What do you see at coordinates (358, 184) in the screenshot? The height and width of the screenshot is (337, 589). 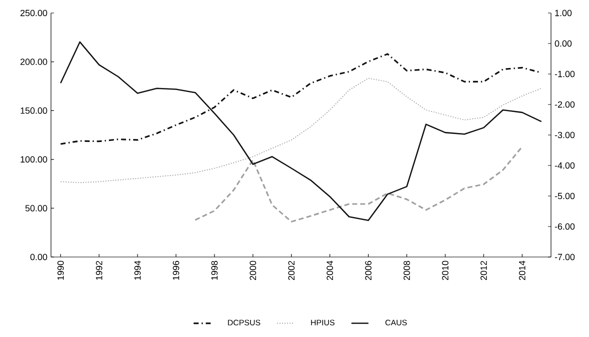 I see `line-series` at bounding box center [358, 184].